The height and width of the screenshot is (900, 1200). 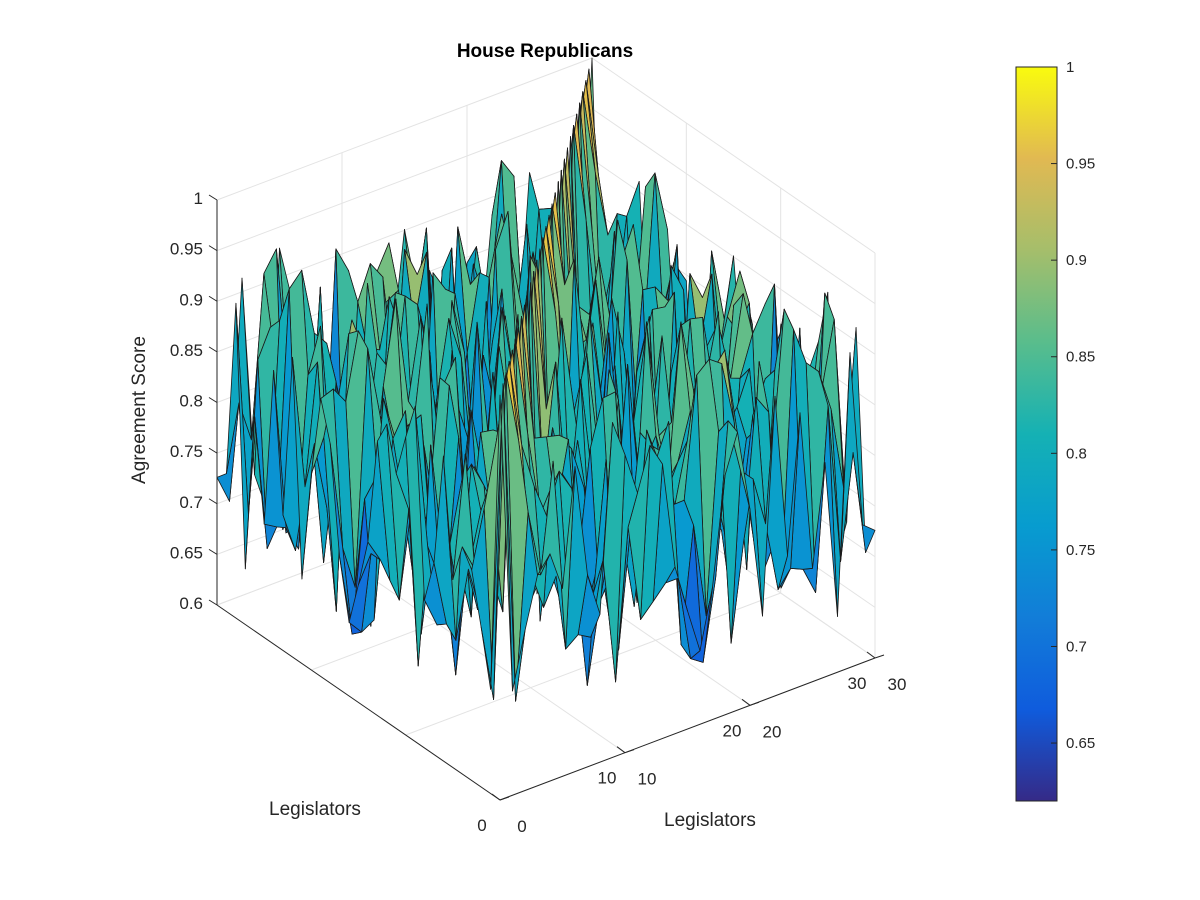 I want to click on colorbar-tick-label: 0.85, so click(x=1080, y=357).